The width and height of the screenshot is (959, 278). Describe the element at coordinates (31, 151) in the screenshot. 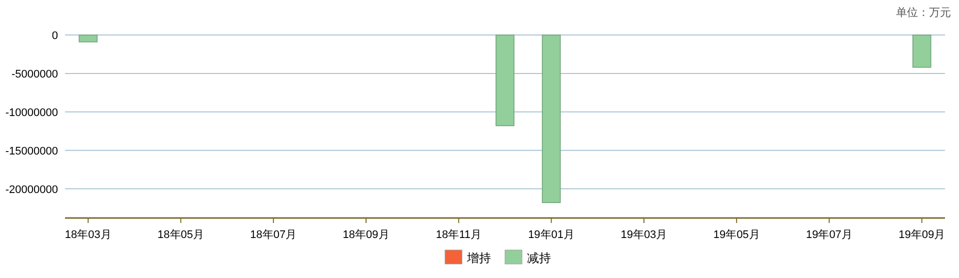

I see `y-tick-label: -15000000` at that location.